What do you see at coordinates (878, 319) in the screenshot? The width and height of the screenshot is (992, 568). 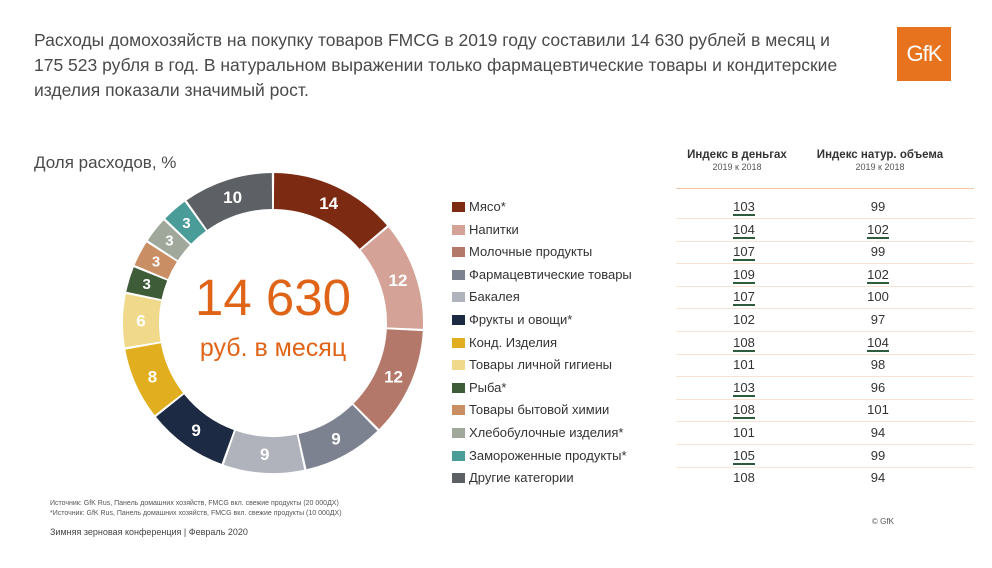 I see `volume-index-value: 97` at bounding box center [878, 319].